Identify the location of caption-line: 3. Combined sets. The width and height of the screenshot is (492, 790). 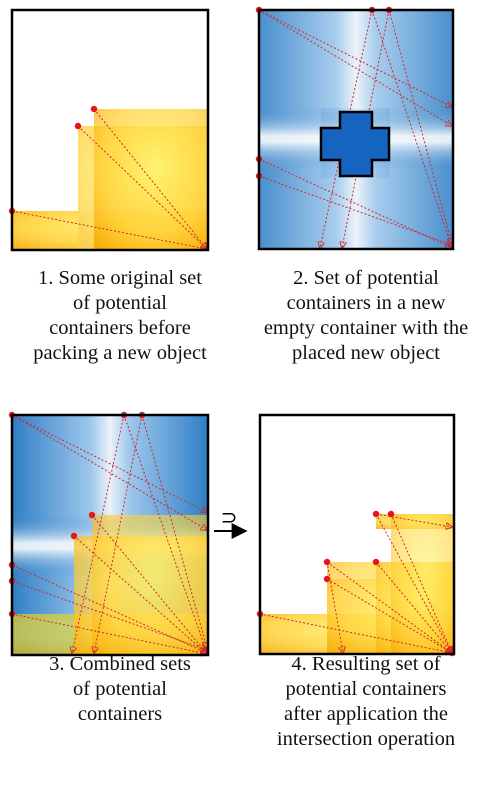
(120, 664).